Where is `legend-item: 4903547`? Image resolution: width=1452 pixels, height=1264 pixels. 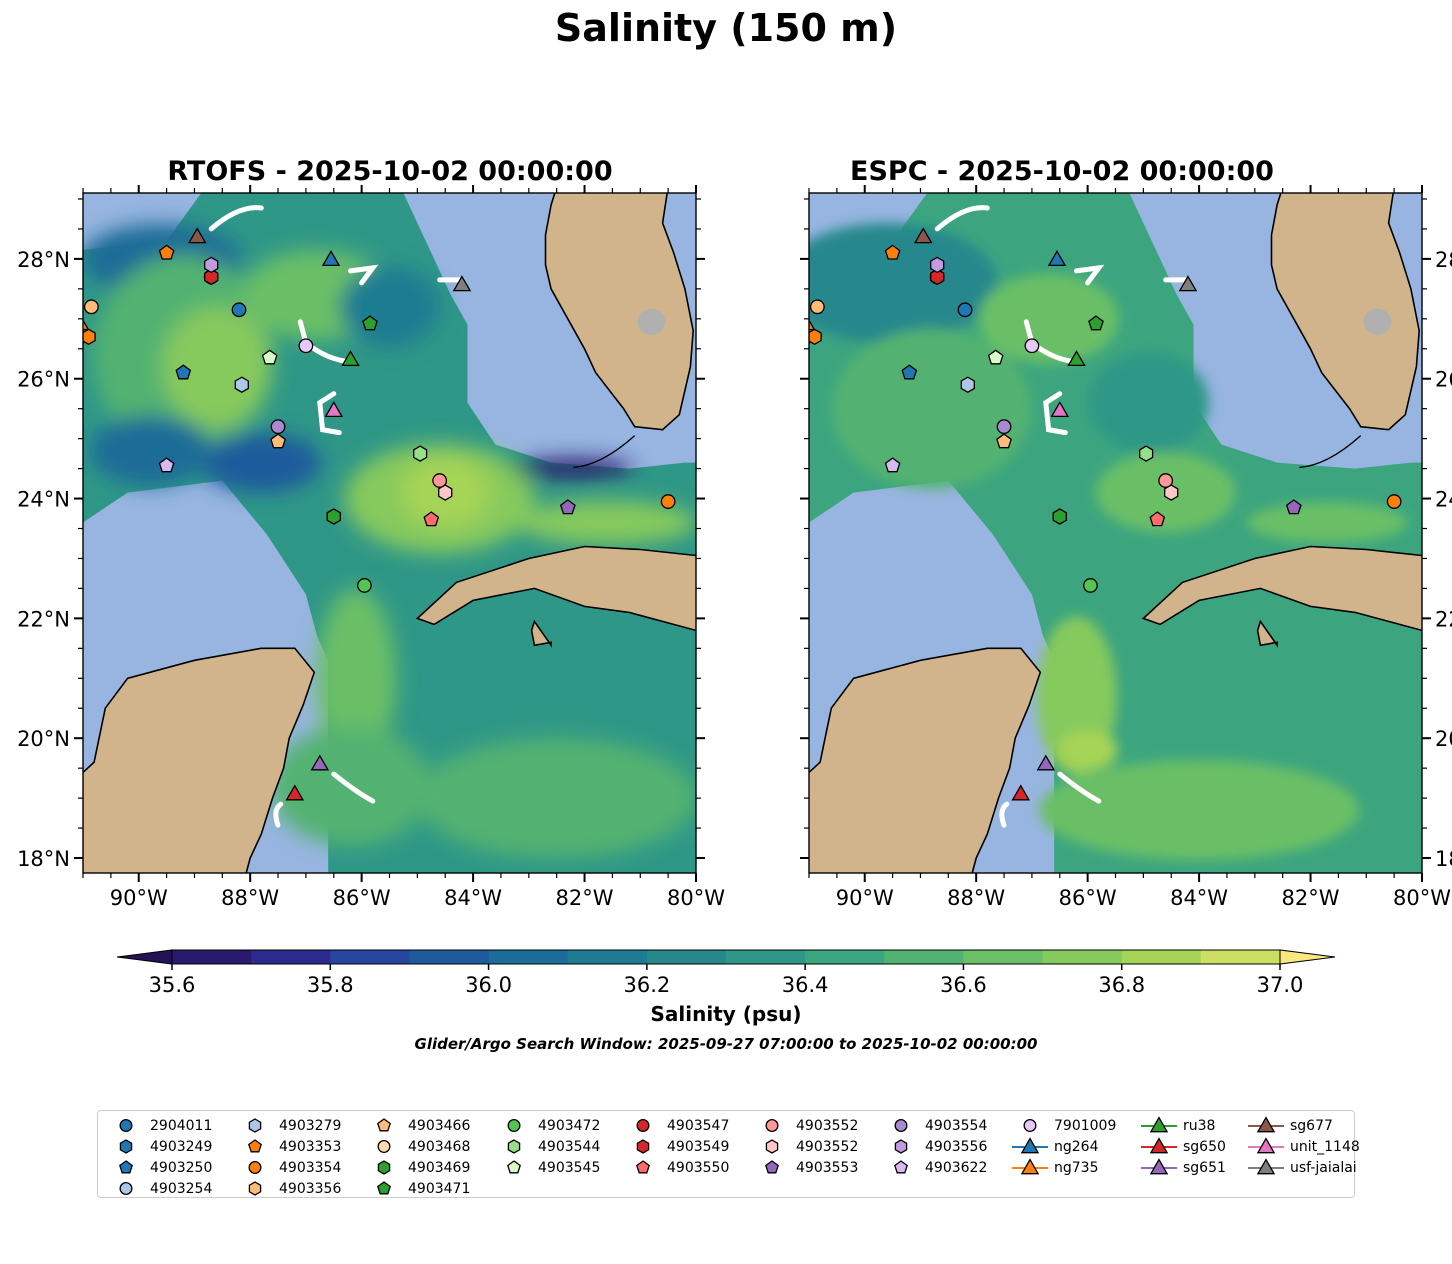
legend-item: 4903547 is located at coordinates (676, 1125).